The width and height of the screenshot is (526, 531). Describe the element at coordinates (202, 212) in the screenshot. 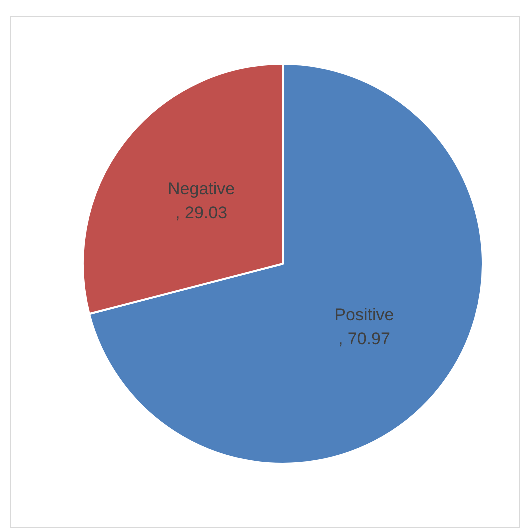

I see `data-label: , 29.03` at that location.